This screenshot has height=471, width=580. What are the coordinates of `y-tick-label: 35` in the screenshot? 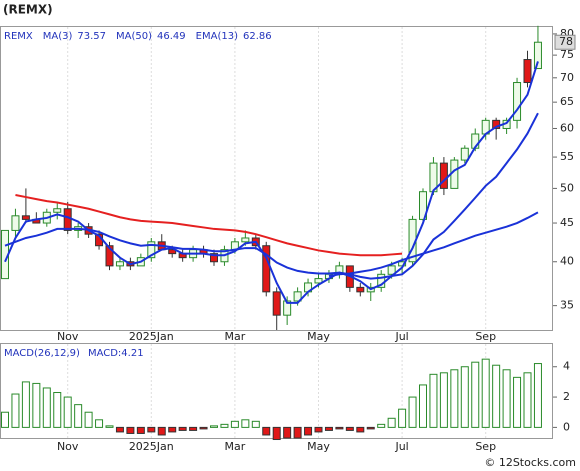 It's located at (567, 305).